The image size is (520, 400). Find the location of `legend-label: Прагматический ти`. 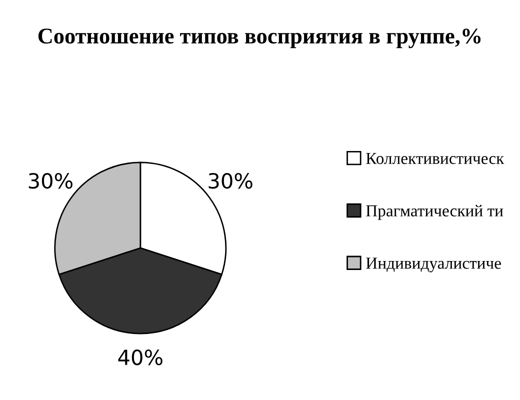

legend-label: Прагматический ти is located at coordinates (435, 212).